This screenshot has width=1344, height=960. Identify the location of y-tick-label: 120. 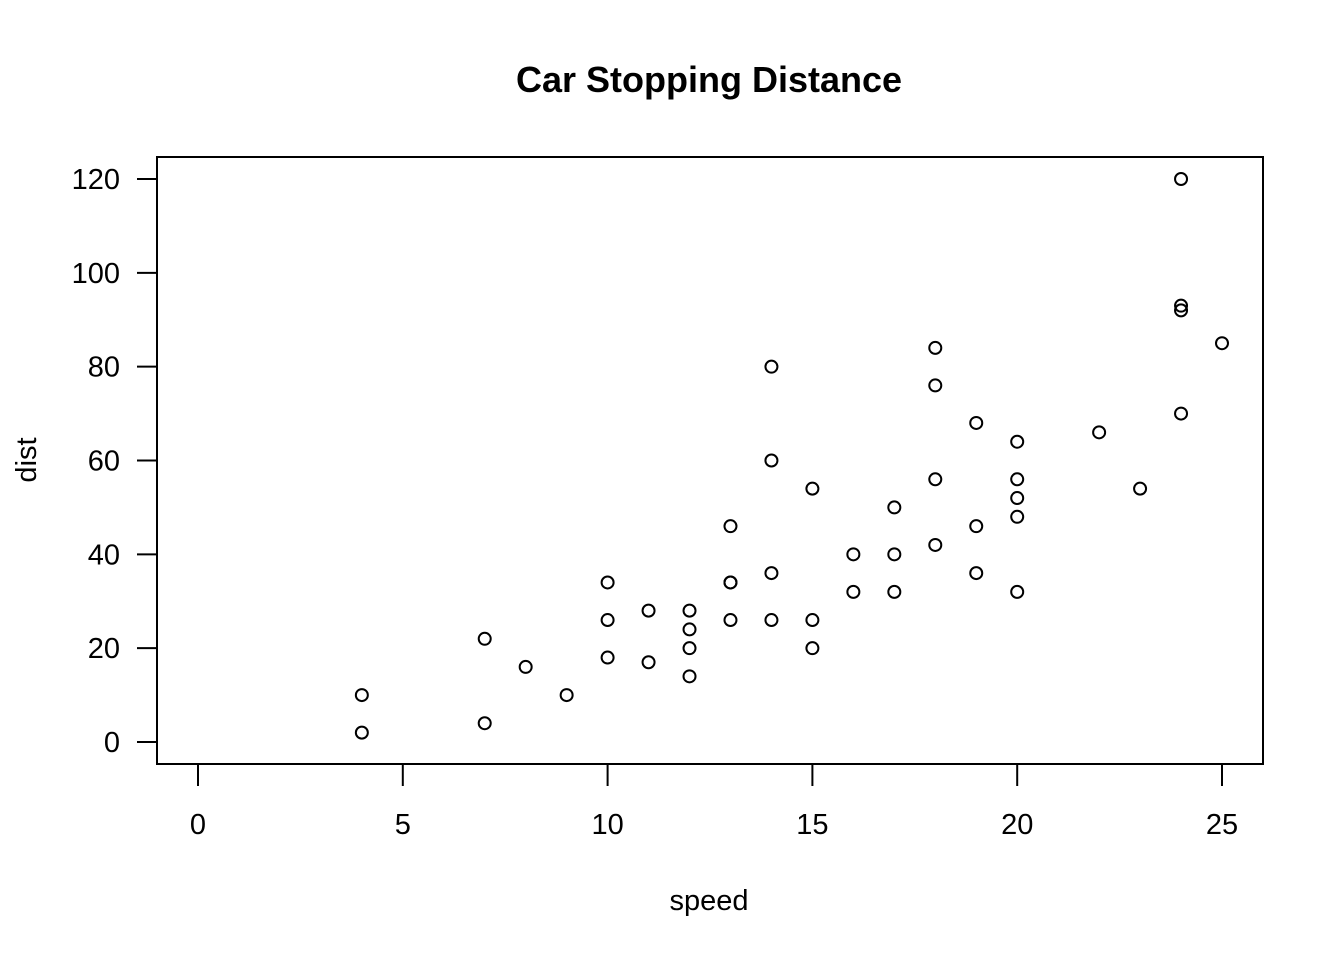
(96, 180).